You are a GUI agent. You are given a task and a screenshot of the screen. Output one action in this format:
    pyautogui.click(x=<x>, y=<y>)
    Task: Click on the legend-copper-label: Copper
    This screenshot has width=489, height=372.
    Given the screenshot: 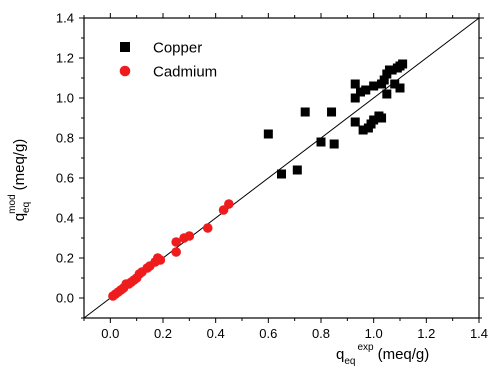 What is the action you would take?
    pyautogui.click(x=177, y=48)
    